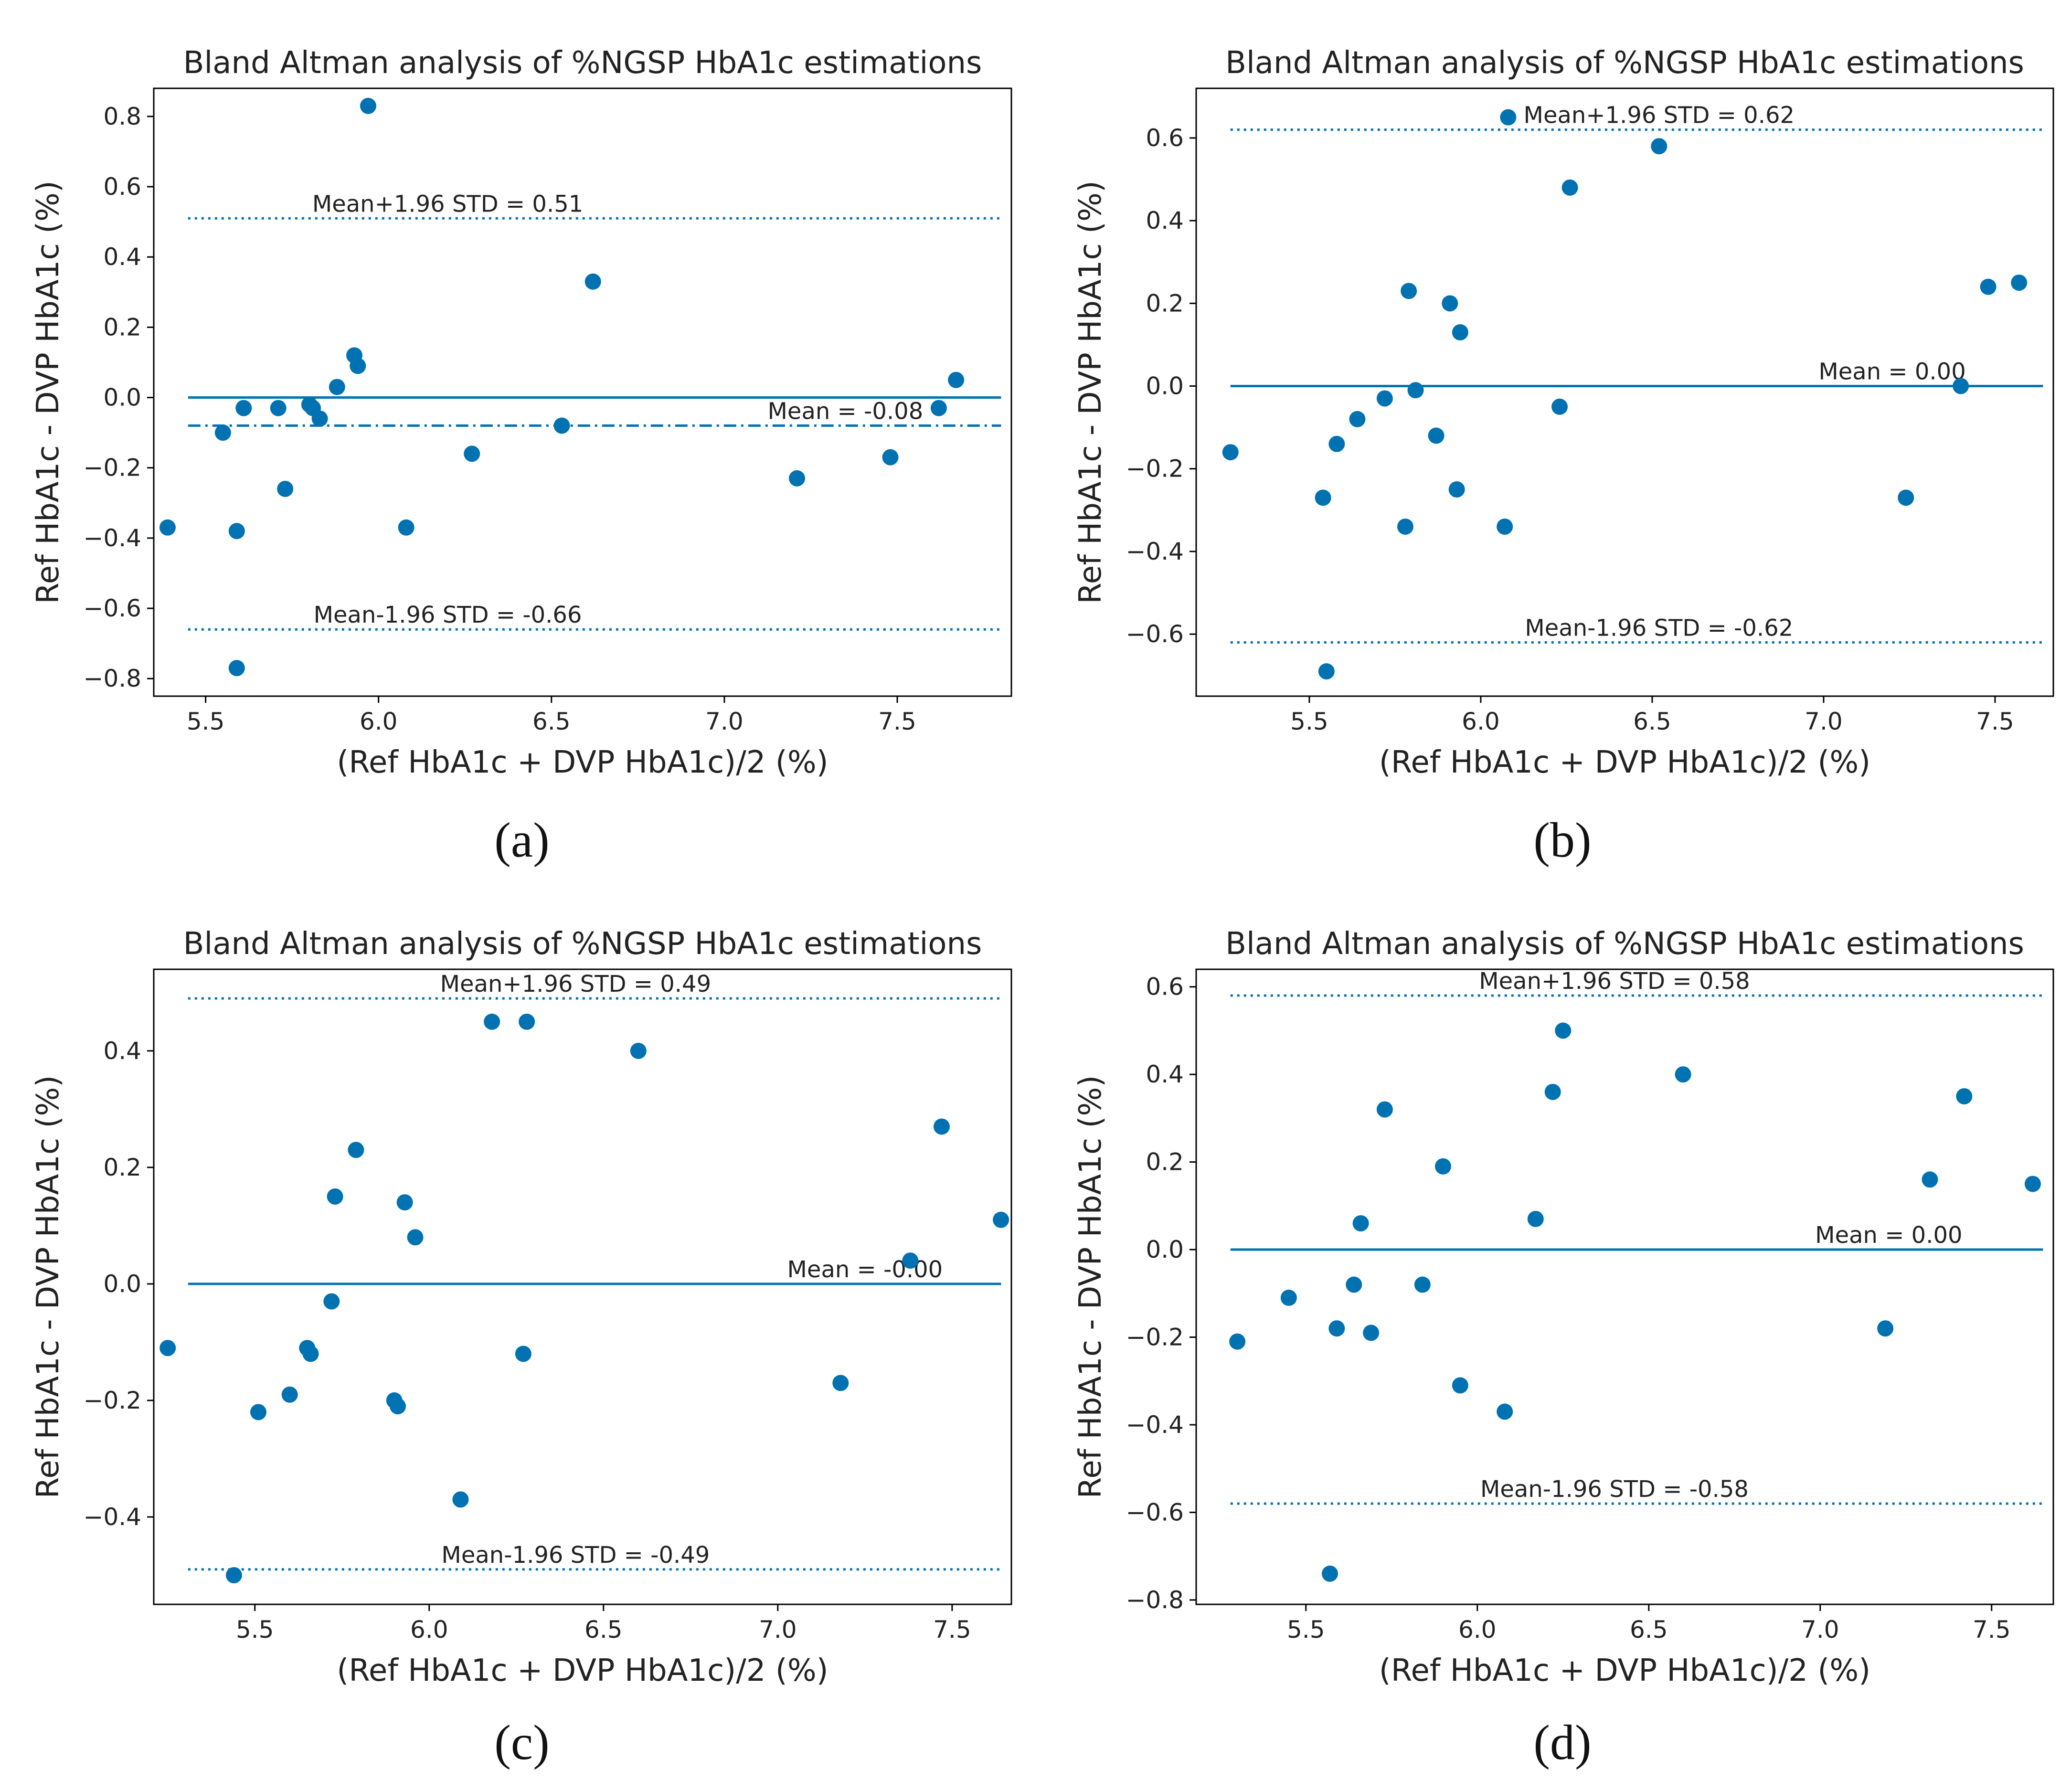 This screenshot has height=1792, width=2071. What do you see at coordinates (846, 411) in the screenshot?
I see `mean-label: Mean = -0.08` at bounding box center [846, 411].